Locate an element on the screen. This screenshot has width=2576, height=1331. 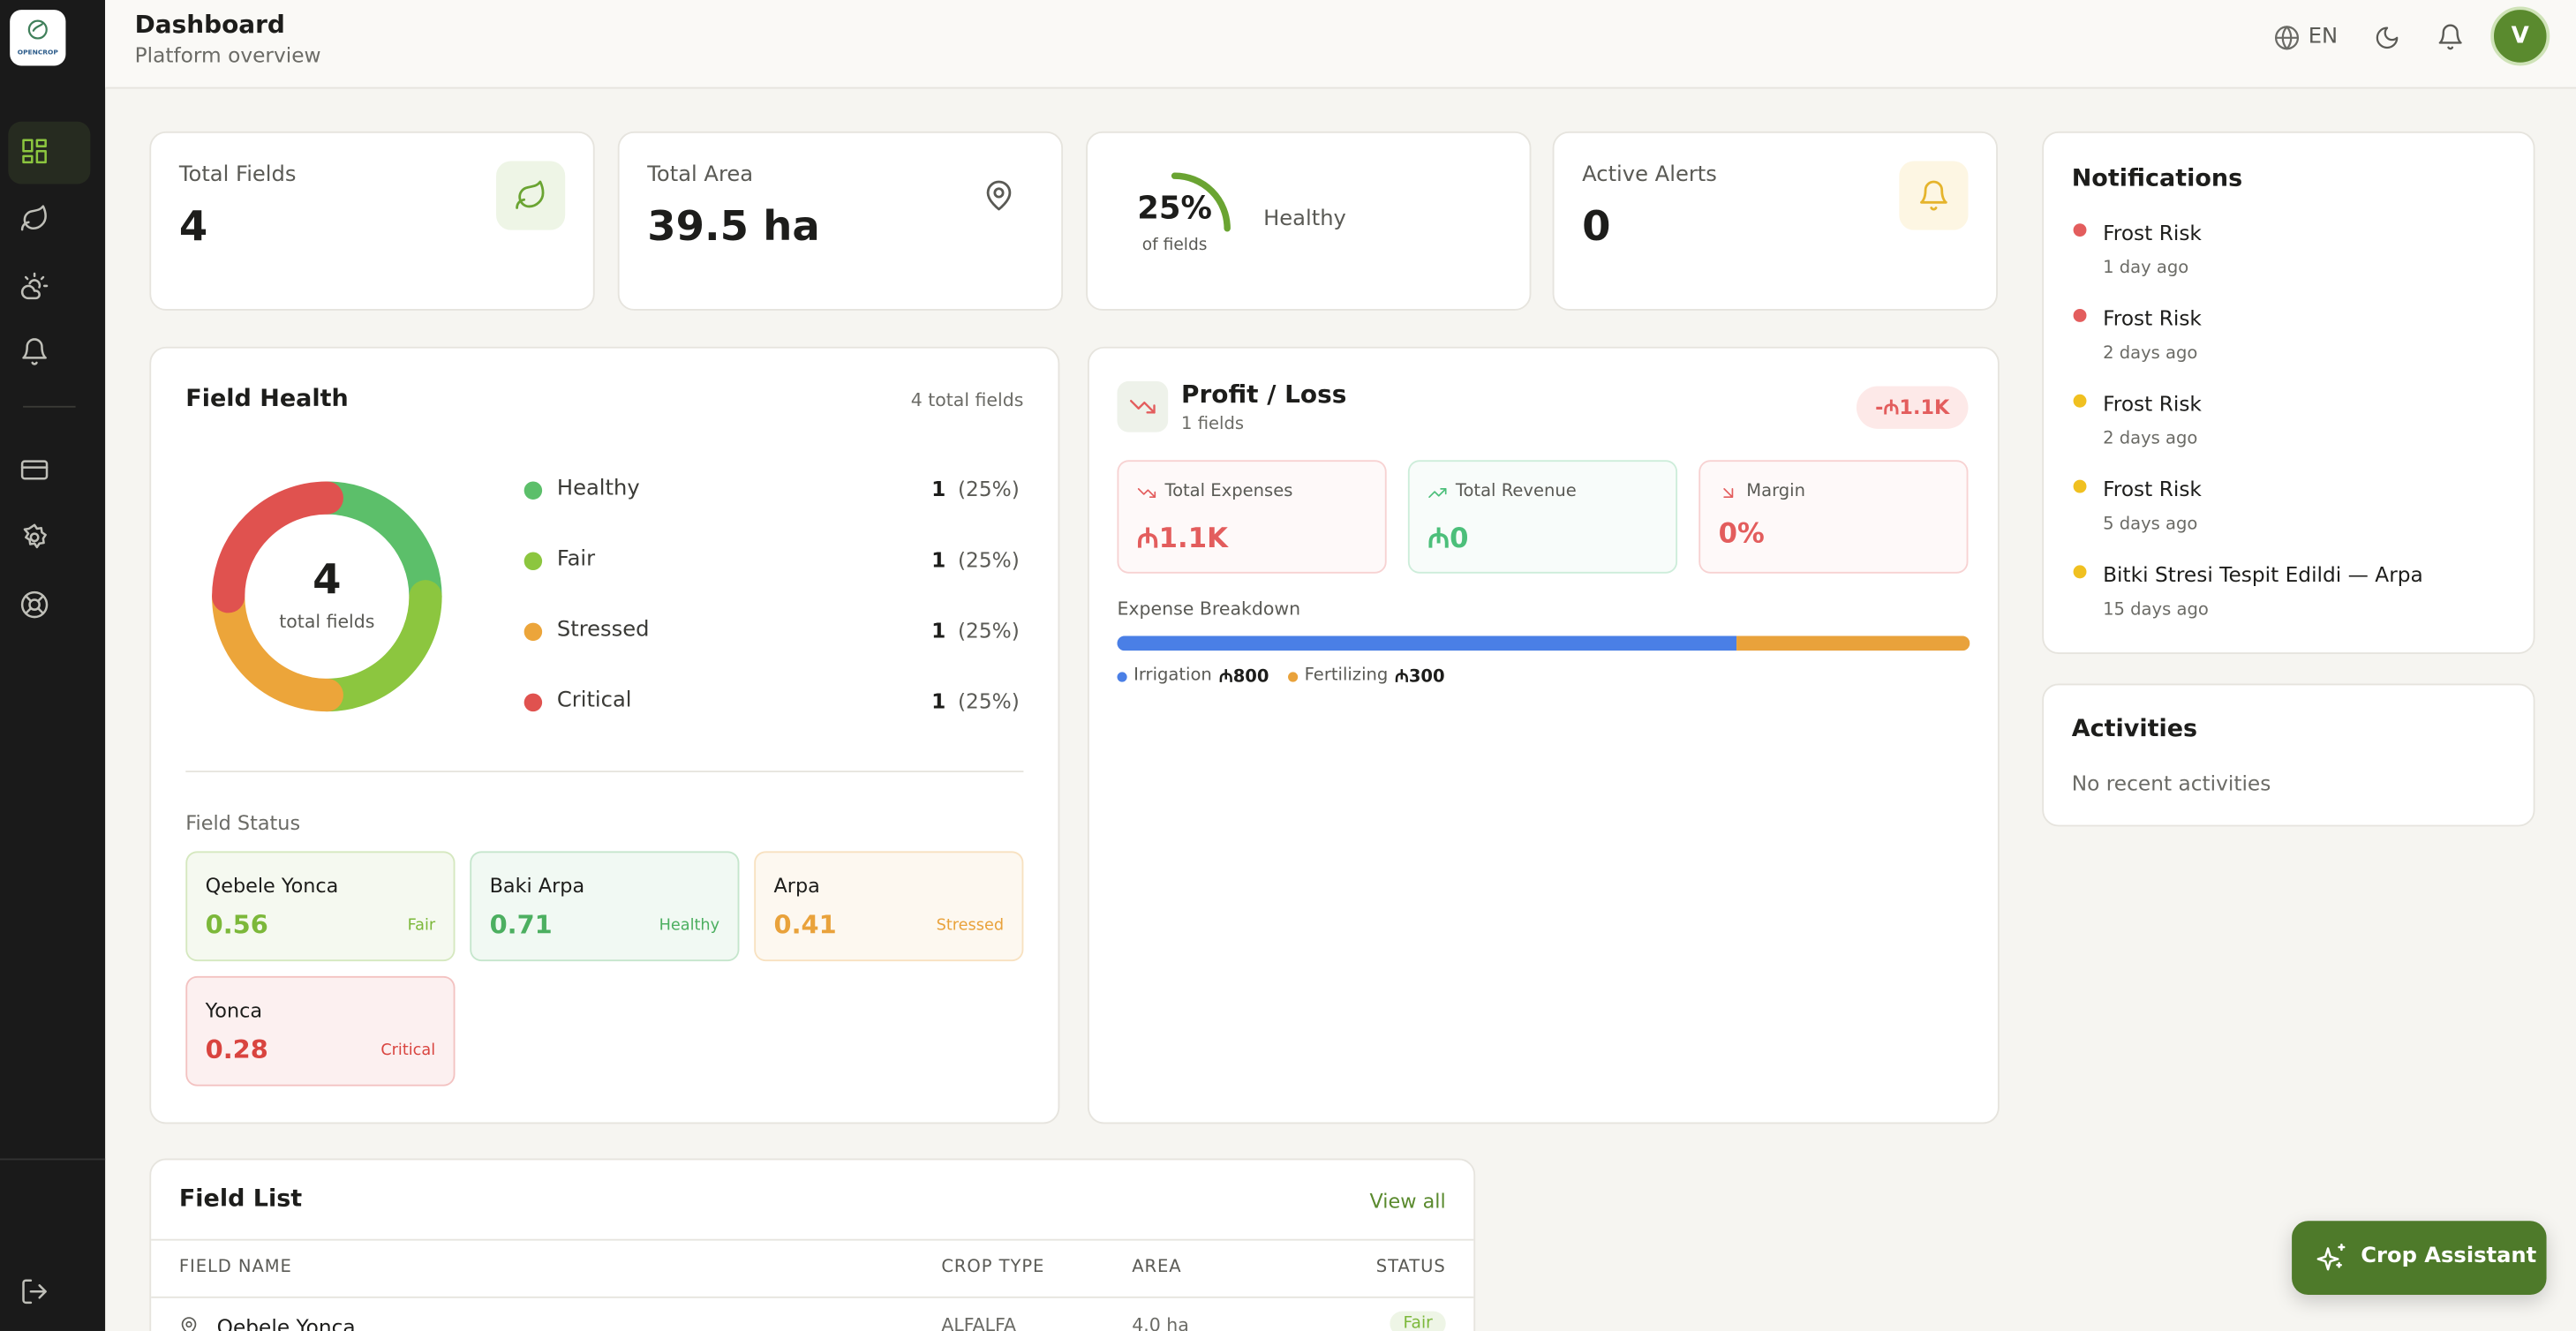
divider is located at coordinates (604, 771).